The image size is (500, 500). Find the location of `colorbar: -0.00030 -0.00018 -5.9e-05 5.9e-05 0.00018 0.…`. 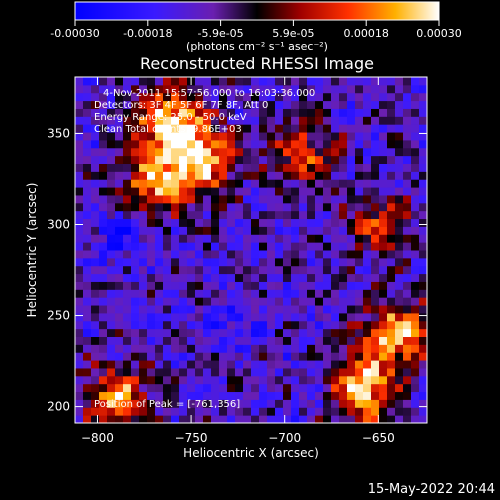

colorbar: -0.00030 -0.00018 -5.9e-05 5.9e-05 0.00018 0.… is located at coordinates (256, 27).